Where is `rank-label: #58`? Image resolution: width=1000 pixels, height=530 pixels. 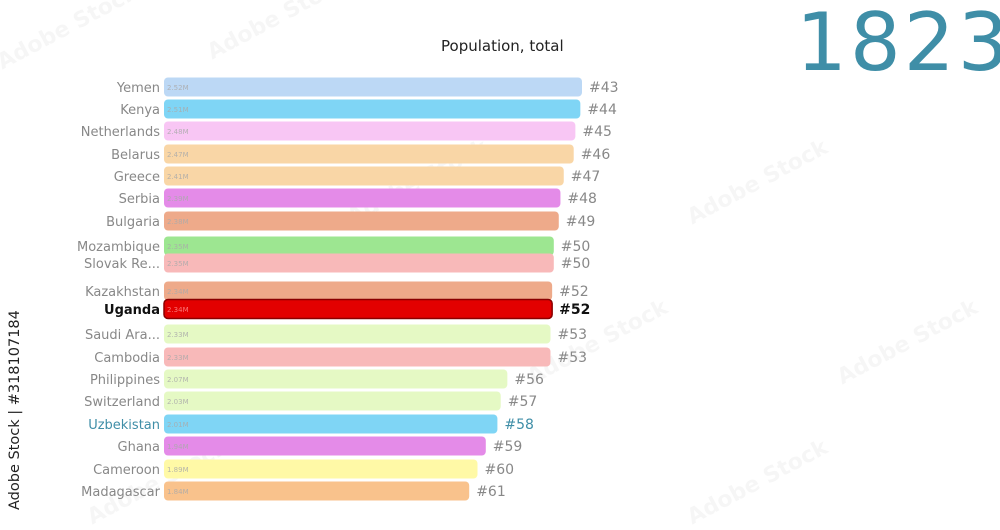 rank-label: #58 is located at coordinates (519, 425).